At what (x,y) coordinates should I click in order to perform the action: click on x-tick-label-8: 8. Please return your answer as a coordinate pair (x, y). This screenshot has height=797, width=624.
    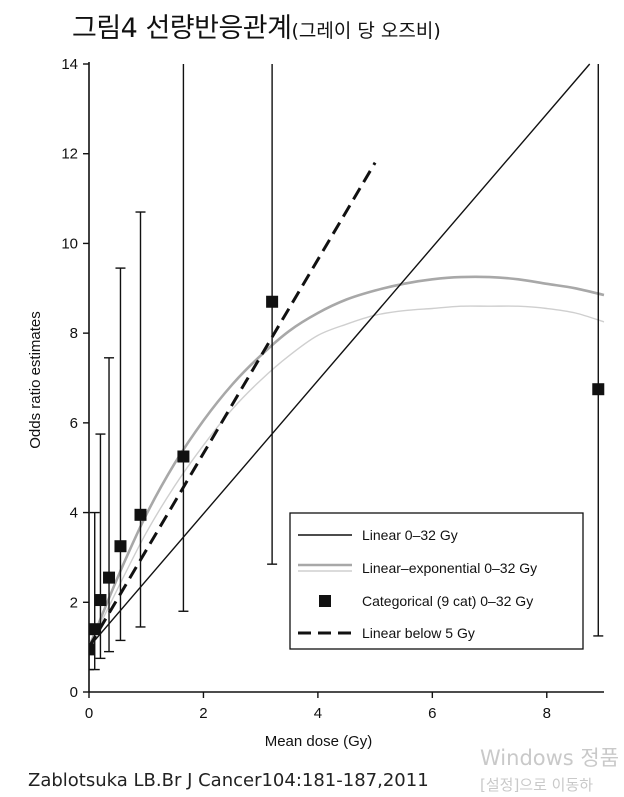
    Looking at the image, I should click on (547, 713).